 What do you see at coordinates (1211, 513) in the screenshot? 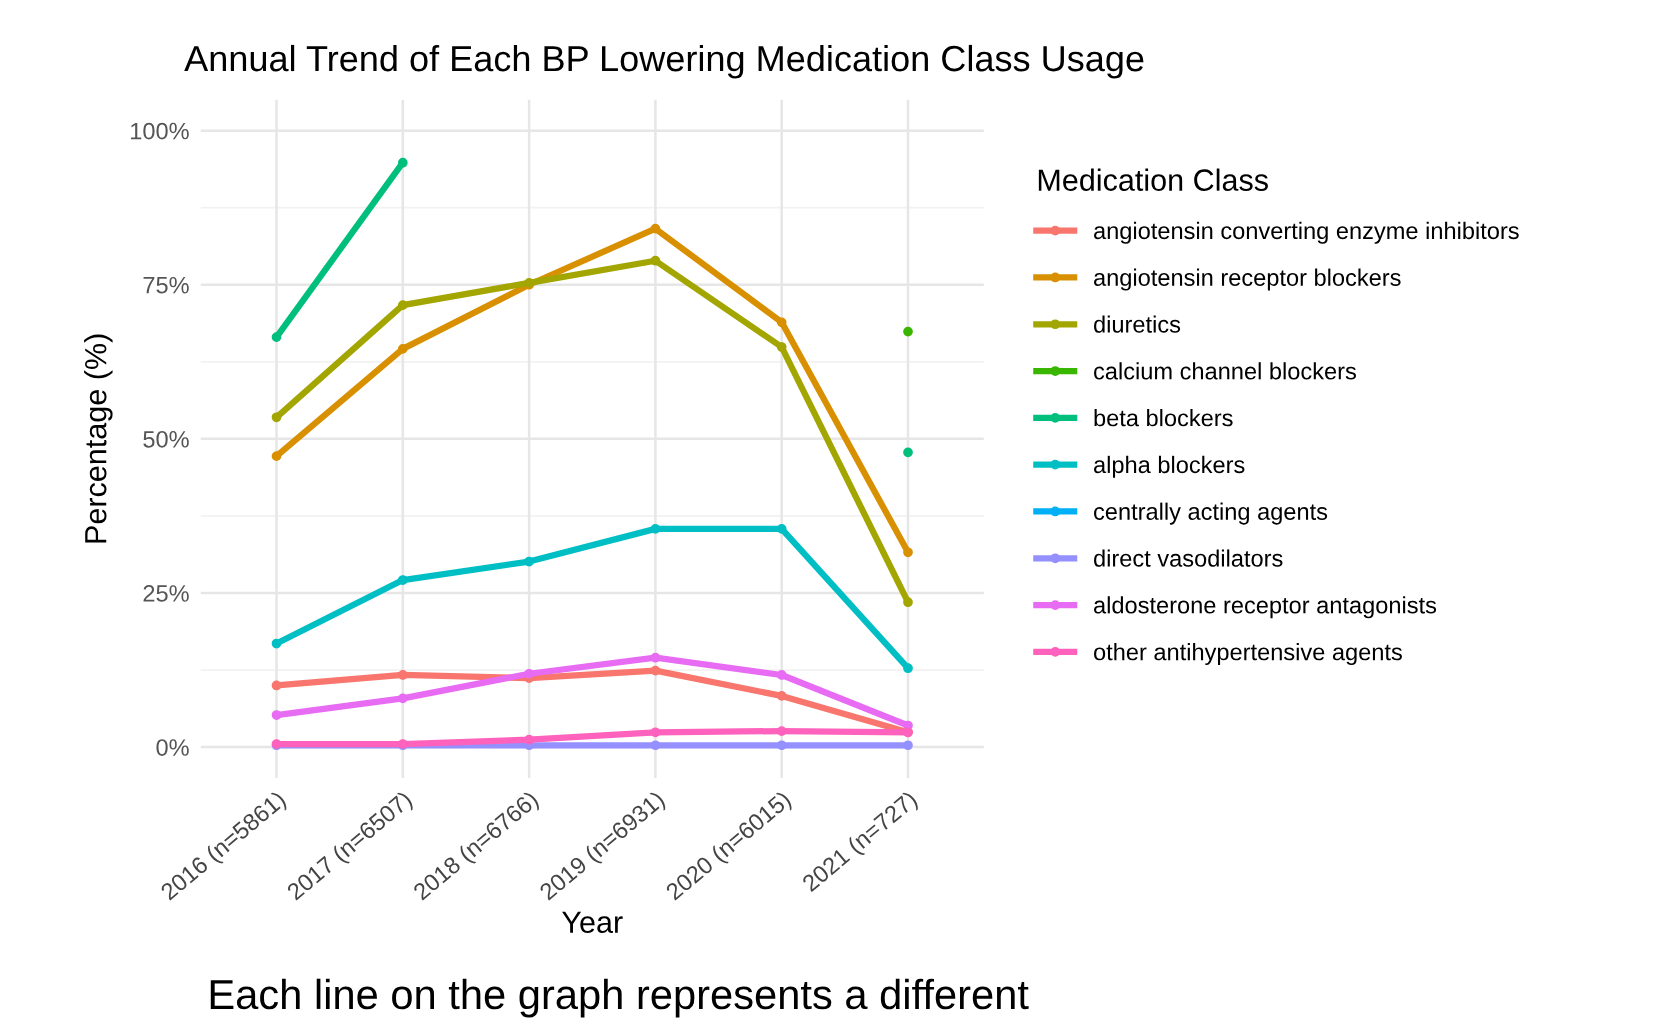
I see `legend-label: centrally acting agents` at bounding box center [1211, 513].